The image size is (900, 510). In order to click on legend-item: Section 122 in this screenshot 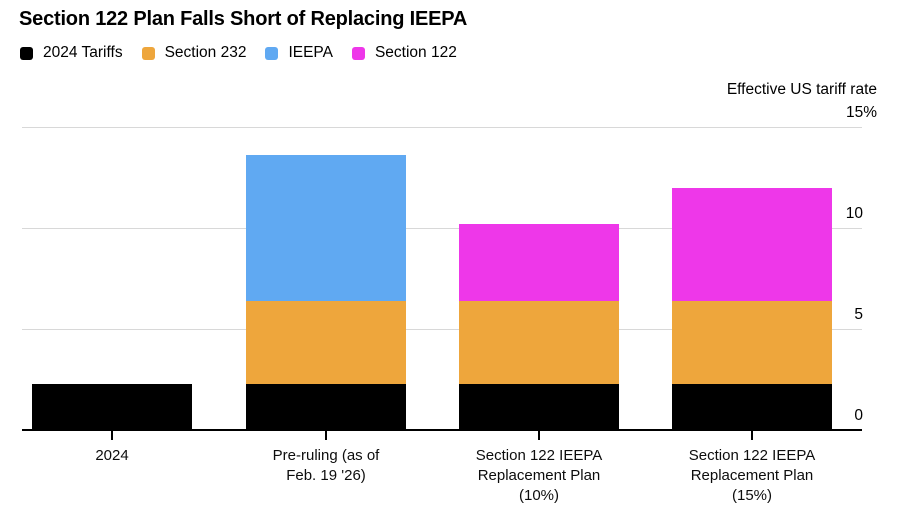, I will do `click(404, 53)`.